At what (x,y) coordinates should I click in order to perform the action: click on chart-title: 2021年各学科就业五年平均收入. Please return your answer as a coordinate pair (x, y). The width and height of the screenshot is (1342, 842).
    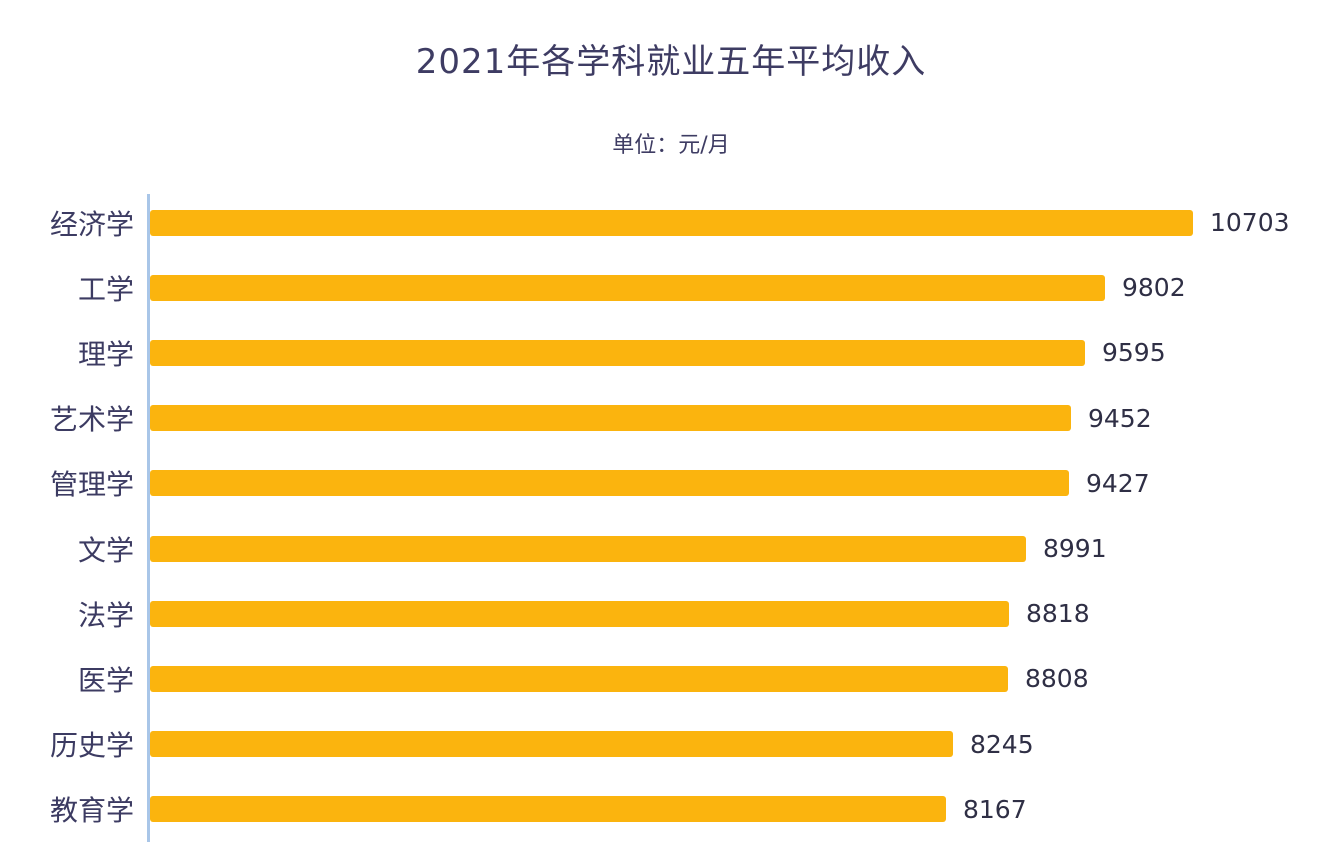
    Looking at the image, I should click on (671, 62).